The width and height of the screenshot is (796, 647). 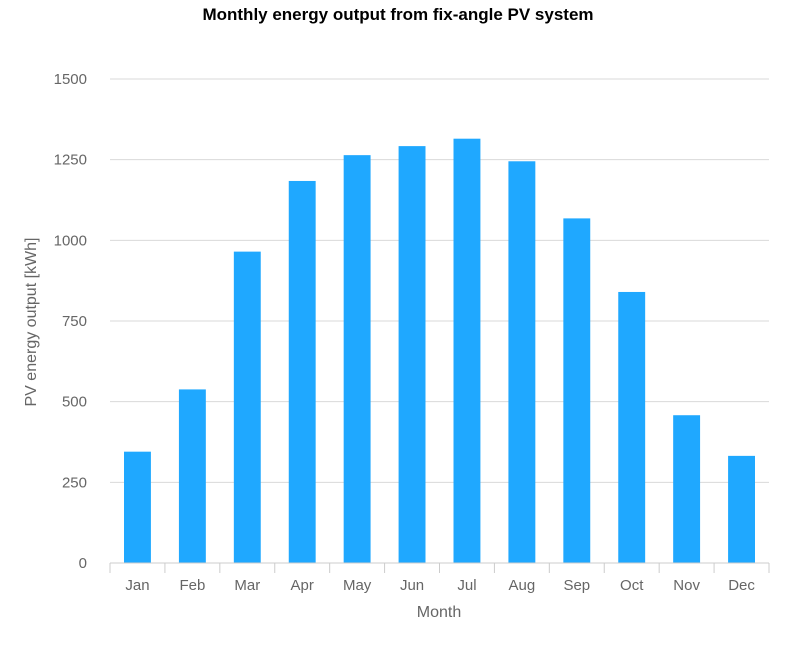 What do you see at coordinates (576, 585) in the screenshot?
I see `x-tick-label: Sep` at bounding box center [576, 585].